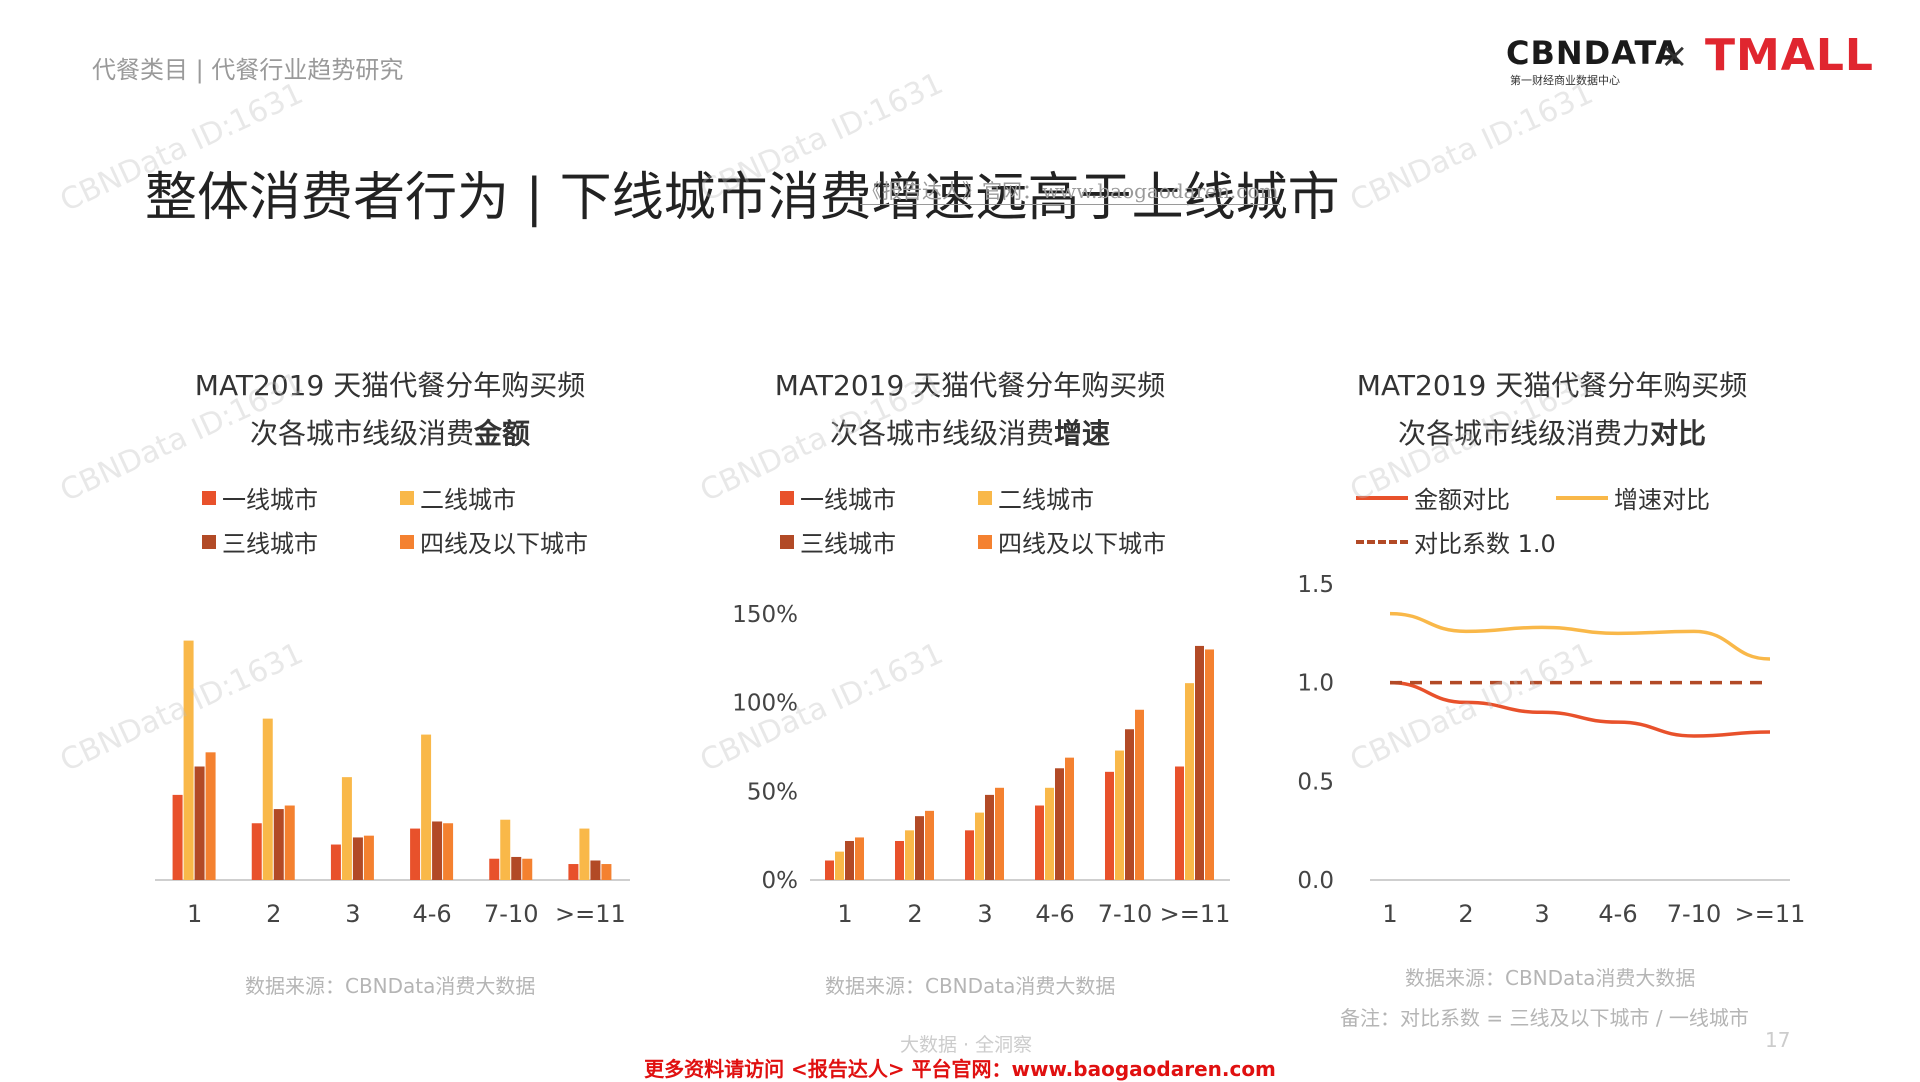 The width and height of the screenshot is (1920, 1082). I want to click on tmall-logo: TMALL, so click(1789, 55).